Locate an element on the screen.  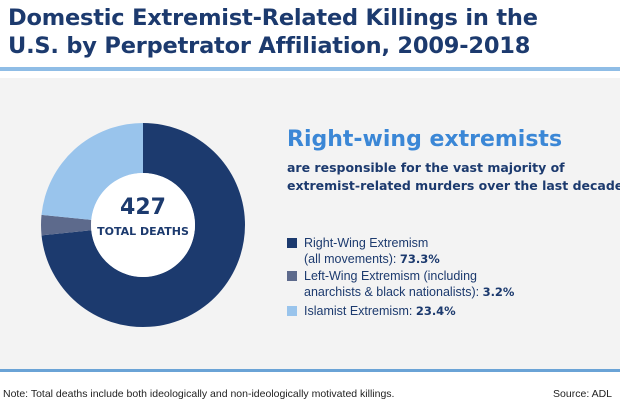
slice-left-wing is located at coordinates (66, 225).